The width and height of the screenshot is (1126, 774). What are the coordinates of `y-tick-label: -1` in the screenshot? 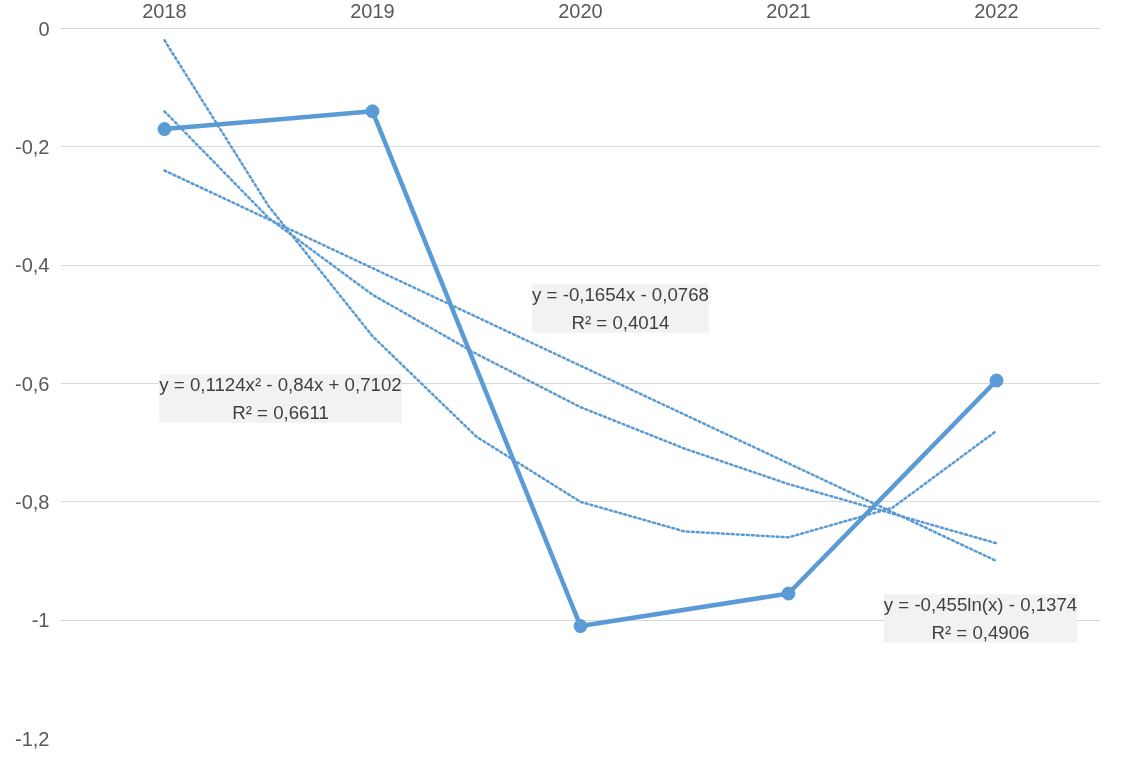 It's located at (40, 620).